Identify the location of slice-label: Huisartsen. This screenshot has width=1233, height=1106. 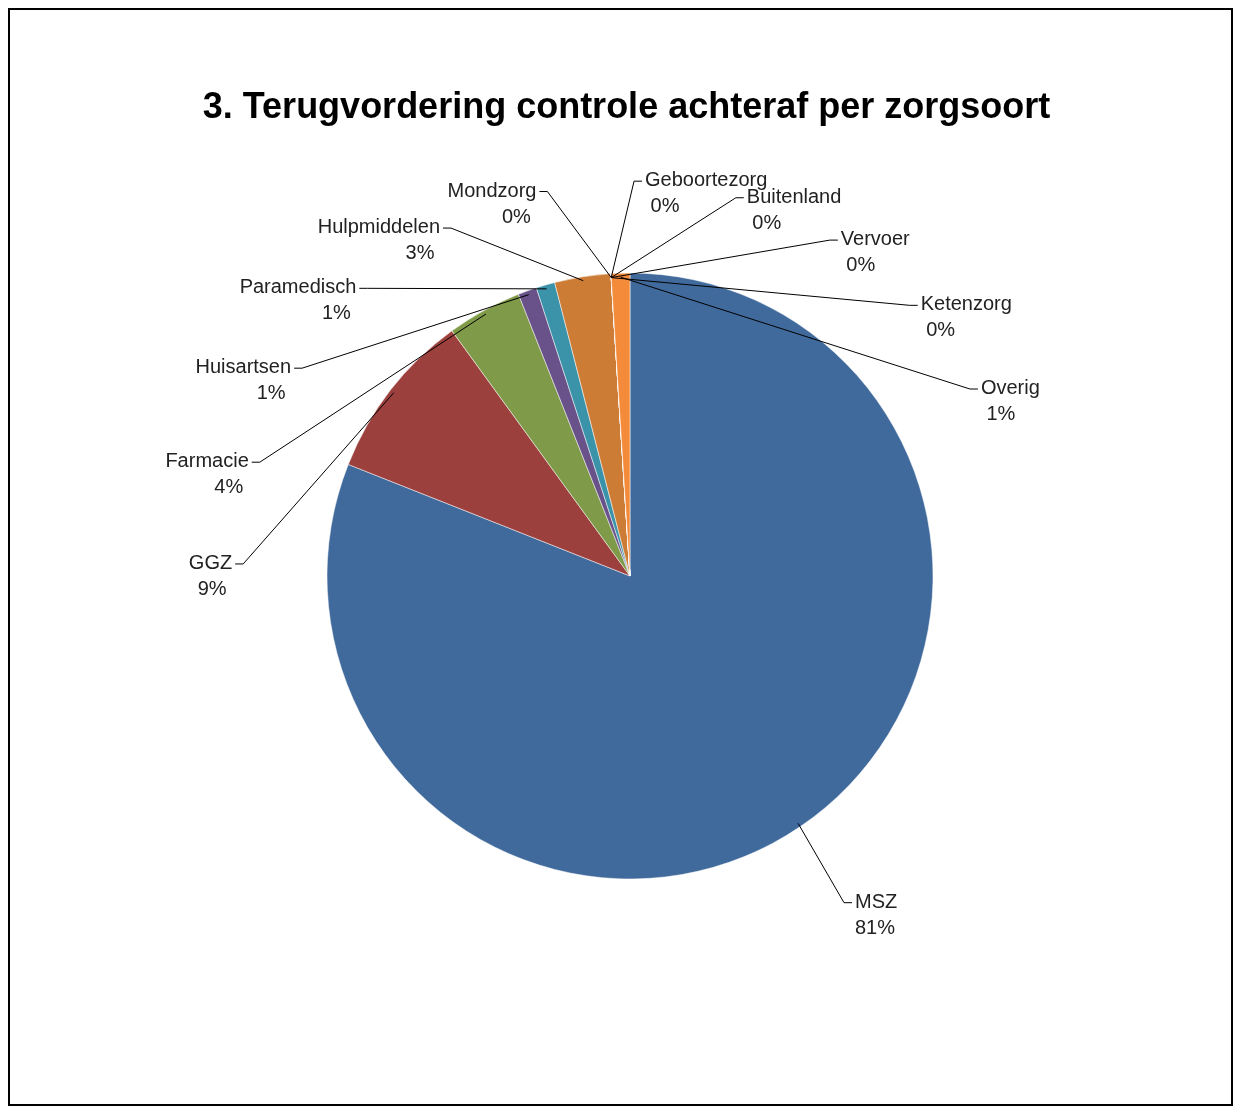
(243, 366).